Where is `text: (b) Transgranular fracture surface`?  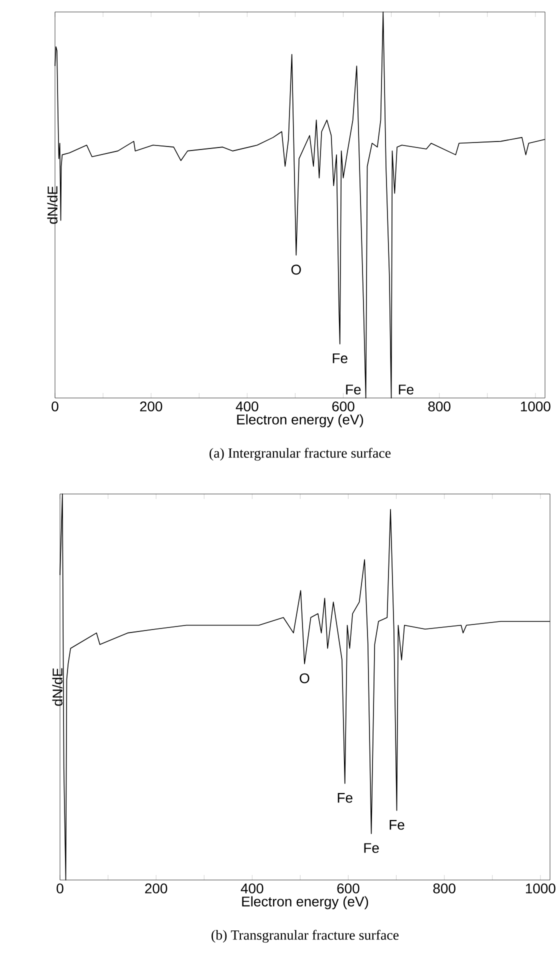
text: (b) Transgranular fracture surface is located at coordinates (304, 936).